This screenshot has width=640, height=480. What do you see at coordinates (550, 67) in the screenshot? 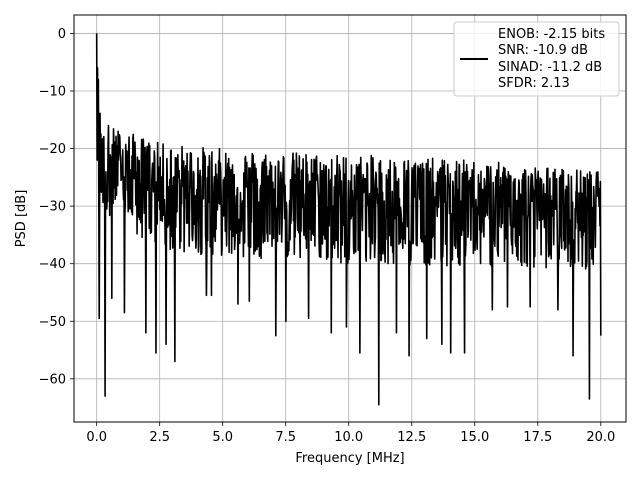
I see `legend-line-sinad: SINAD: -11.2 dB` at bounding box center [550, 67].